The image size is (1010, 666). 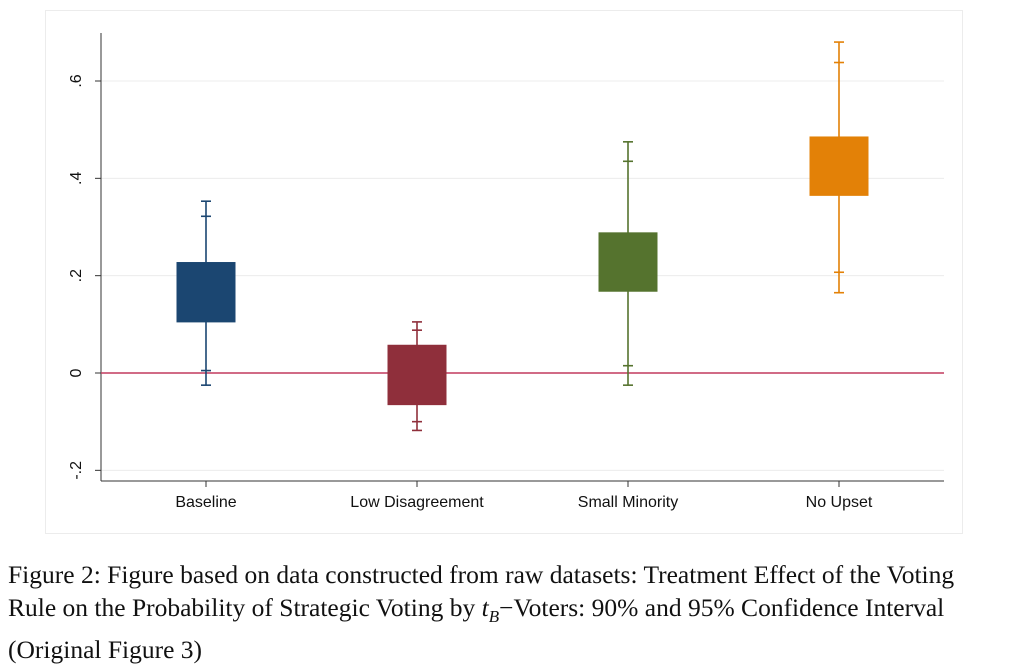 What do you see at coordinates (76, 372) in the screenshot?
I see `y-tick-label: 0` at bounding box center [76, 372].